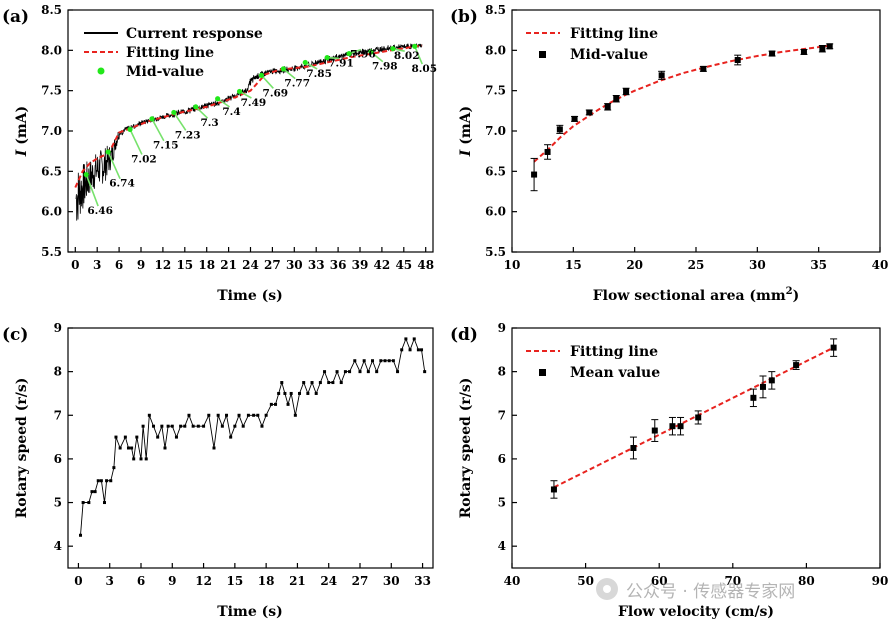 This screenshot has height=624, width=890. What do you see at coordinates (110, 581) in the screenshot?
I see `x-tick-label: 3` at bounding box center [110, 581].